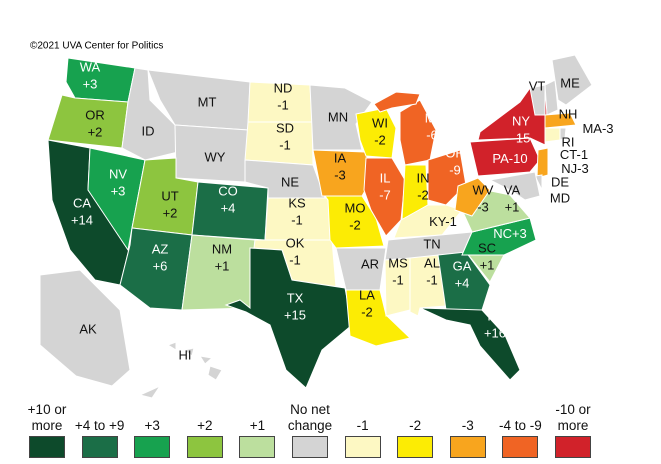 This screenshot has height=464, width=661. What do you see at coordinates (295, 314) in the screenshot?
I see `state-change: +15` at bounding box center [295, 314].